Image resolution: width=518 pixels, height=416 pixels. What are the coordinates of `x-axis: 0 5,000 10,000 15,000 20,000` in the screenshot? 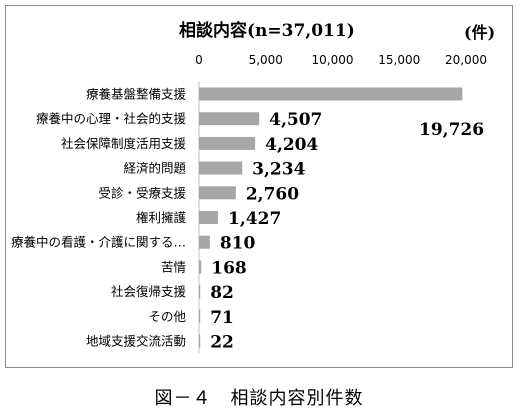 It's located at (341, 60).